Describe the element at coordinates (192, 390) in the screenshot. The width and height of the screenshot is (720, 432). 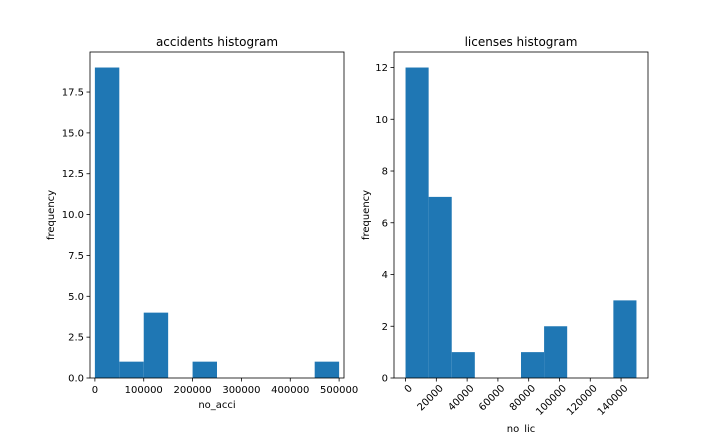
I see `accidents-x-tick-label: 200000` at that location.